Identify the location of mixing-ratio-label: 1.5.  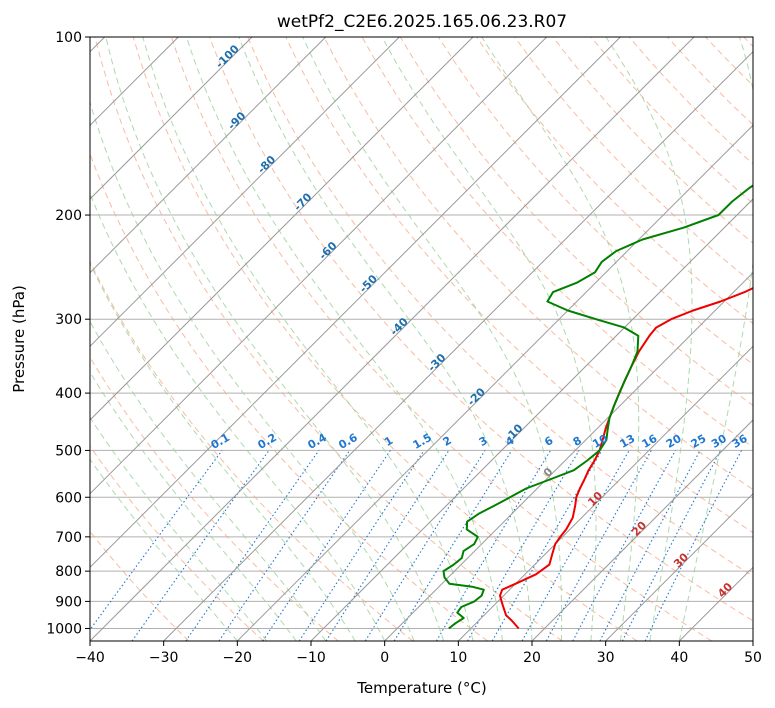
(422, 441).